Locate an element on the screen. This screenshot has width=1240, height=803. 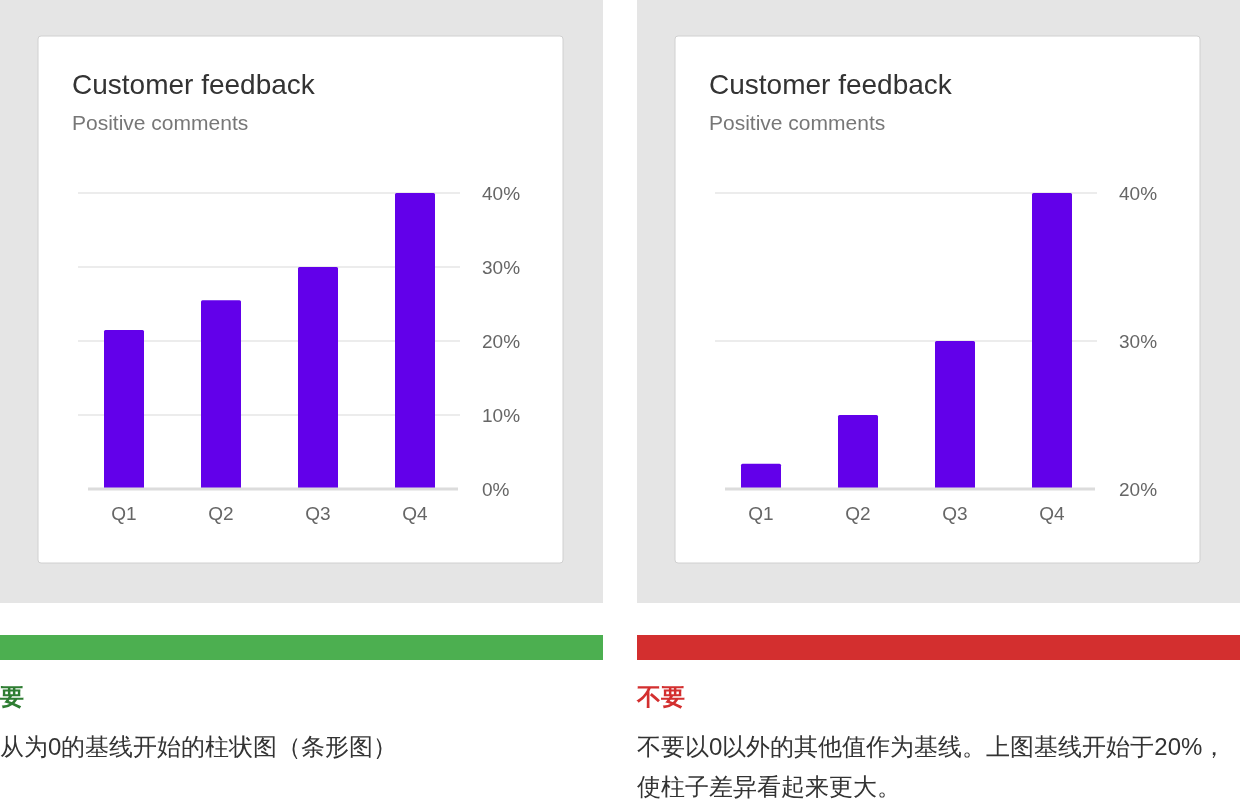
text: 从为0的基线开始的柱状图（条形图） is located at coordinates (199, 747).